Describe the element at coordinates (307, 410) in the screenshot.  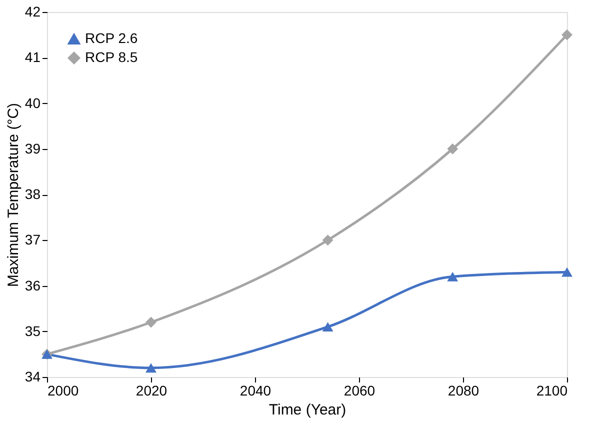
I see `x-axis-title: Time (Year)` at that location.